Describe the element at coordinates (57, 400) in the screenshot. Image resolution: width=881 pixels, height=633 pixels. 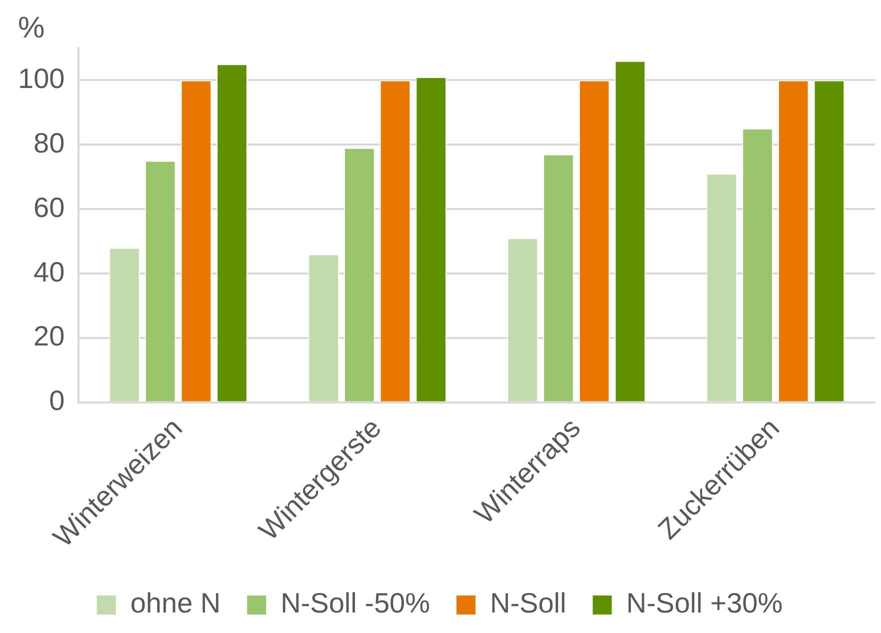
I see `y-tick-label: 0` at that location.